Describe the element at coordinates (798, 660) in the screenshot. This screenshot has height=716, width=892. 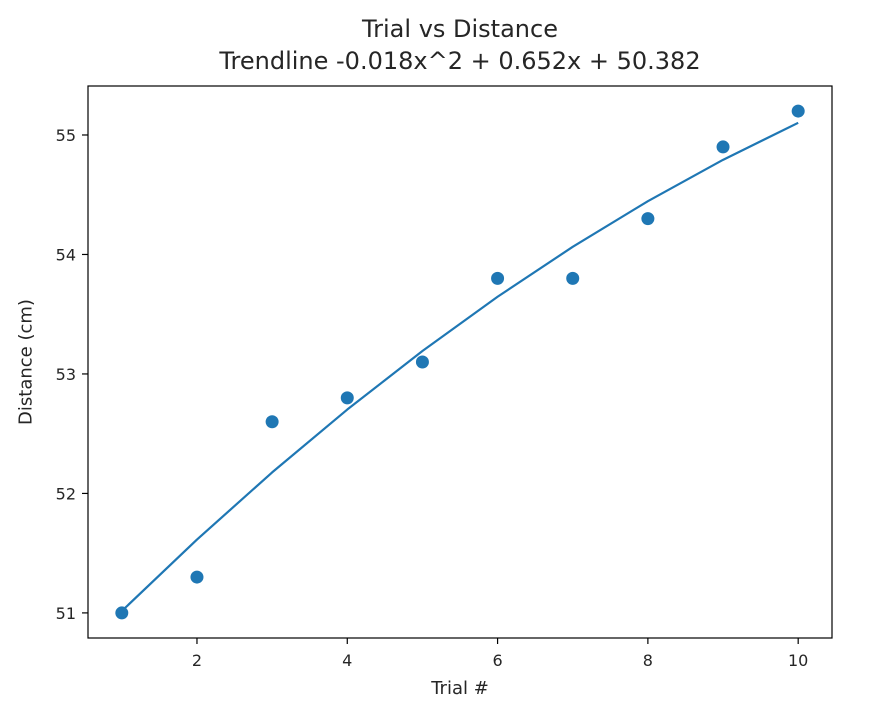
I see `x-tick-label: 10` at that location.